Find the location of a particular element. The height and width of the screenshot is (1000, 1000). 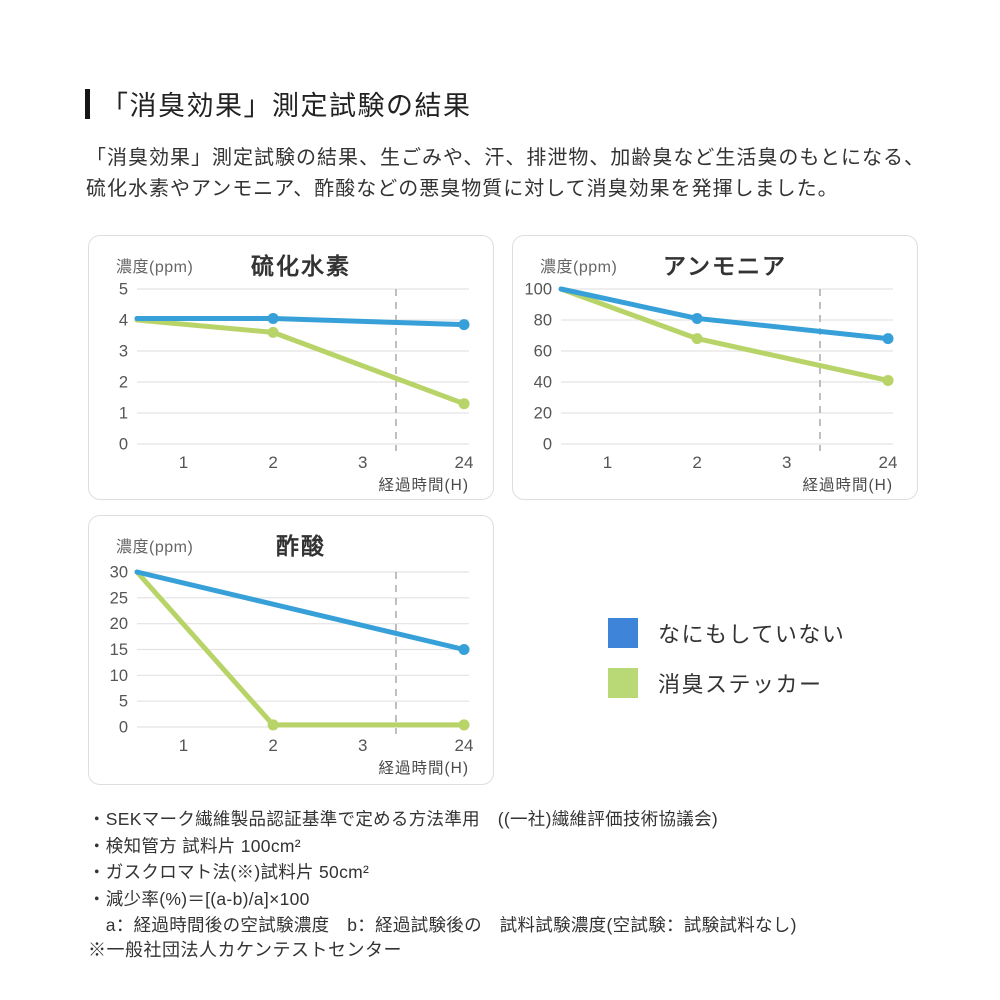

line-chart-ammonia: 100 80 60 40 20 0 1 2 3 24 経過時間(H) is located at coordinates (711, 387).